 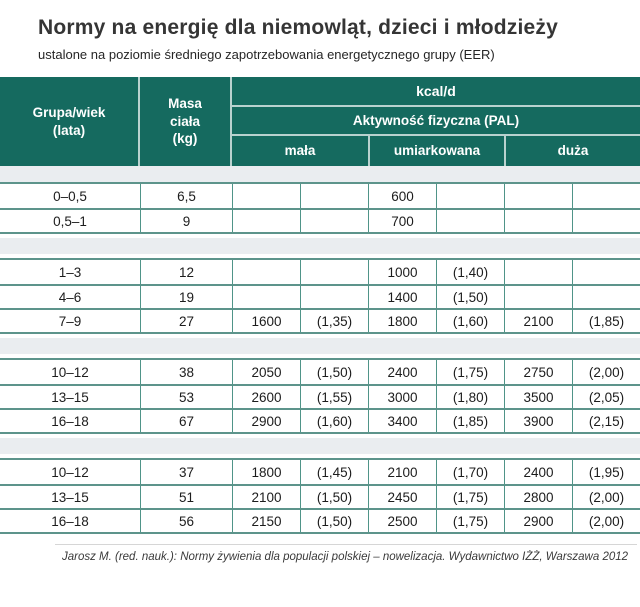 What do you see at coordinates (606, 396) in the screenshot?
I see `table-cell: (2,05)` at bounding box center [606, 396].